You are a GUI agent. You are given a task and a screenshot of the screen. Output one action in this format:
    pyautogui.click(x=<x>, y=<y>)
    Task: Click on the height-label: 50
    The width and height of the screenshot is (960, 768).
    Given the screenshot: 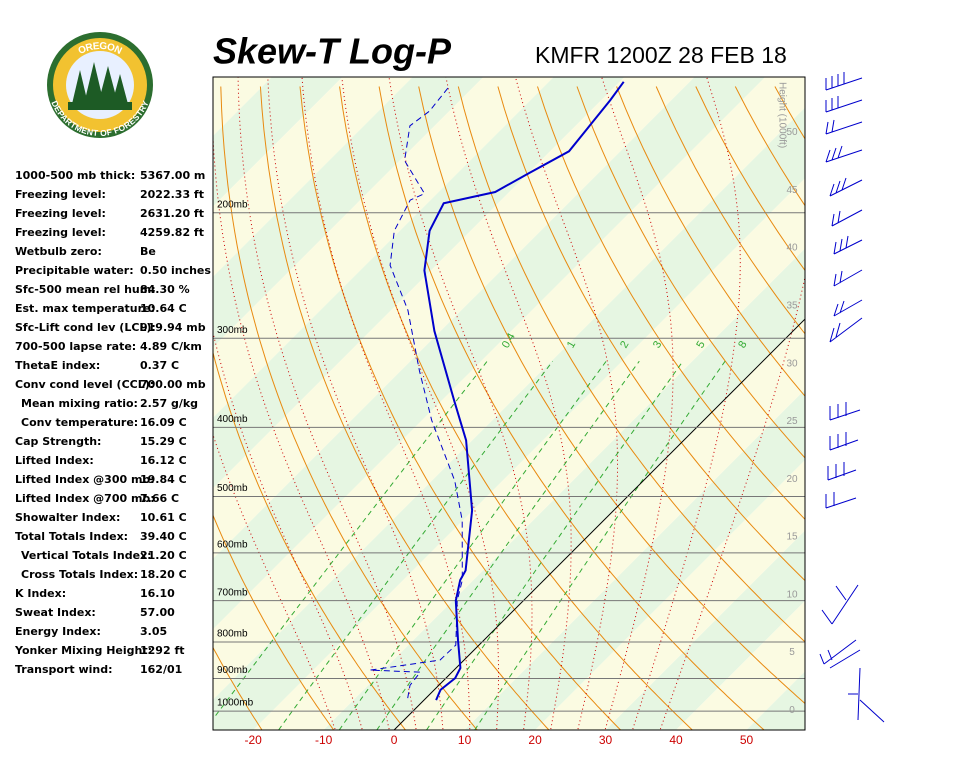 What is the action you would take?
    pyautogui.click(x=792, y=132)
    